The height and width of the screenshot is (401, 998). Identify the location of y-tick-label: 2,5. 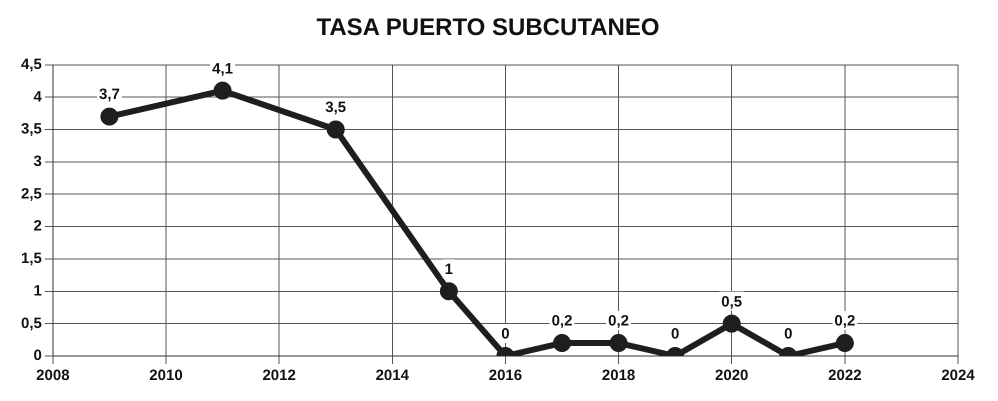
(31, 193).